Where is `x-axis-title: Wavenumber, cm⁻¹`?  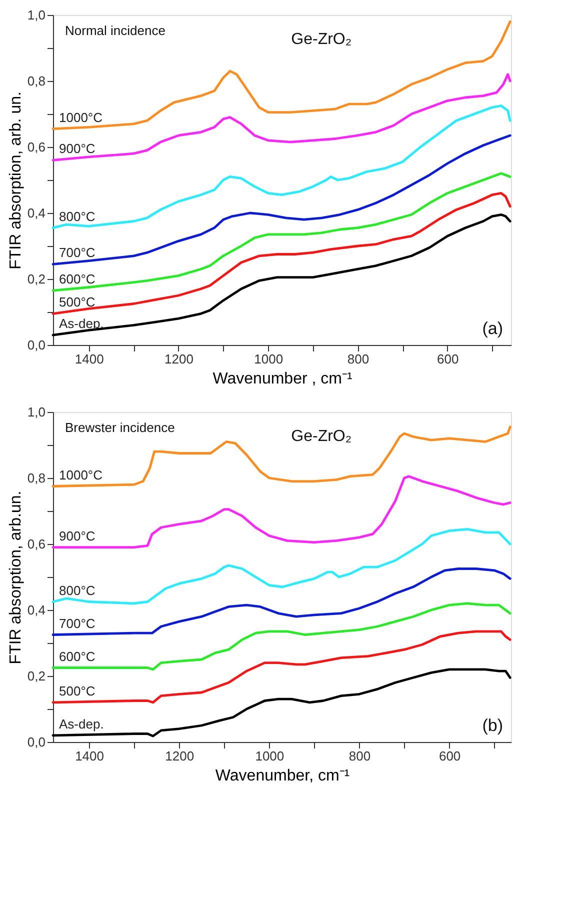 x-axis-title: Wavenumber, cm⁻¹ is located at coordinates (282, 776).